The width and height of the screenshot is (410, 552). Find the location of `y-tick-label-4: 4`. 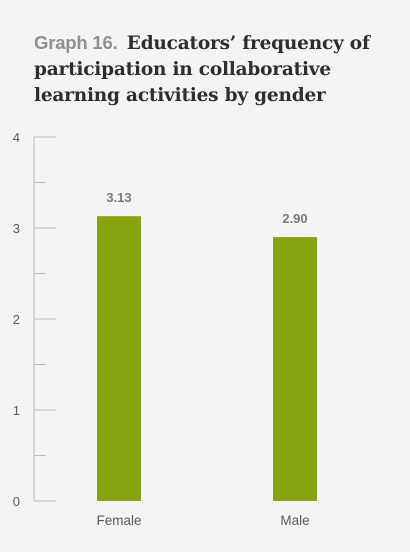

y-tick-label-4: 4 is located at coordinates (16, 137).